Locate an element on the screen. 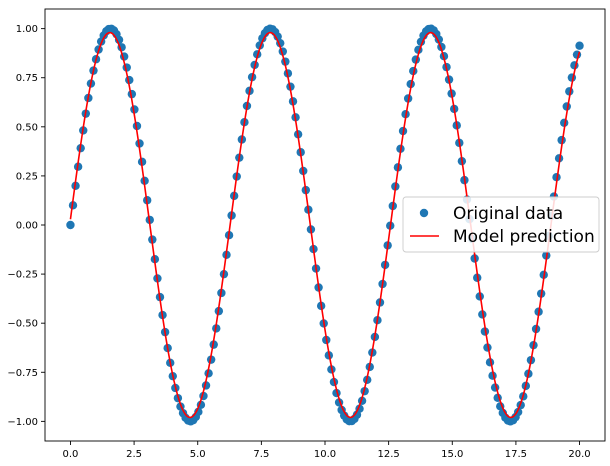 This screenshot has height=466, width=610. x-tick-label: 5.0 is located at coordinates (198, 454).